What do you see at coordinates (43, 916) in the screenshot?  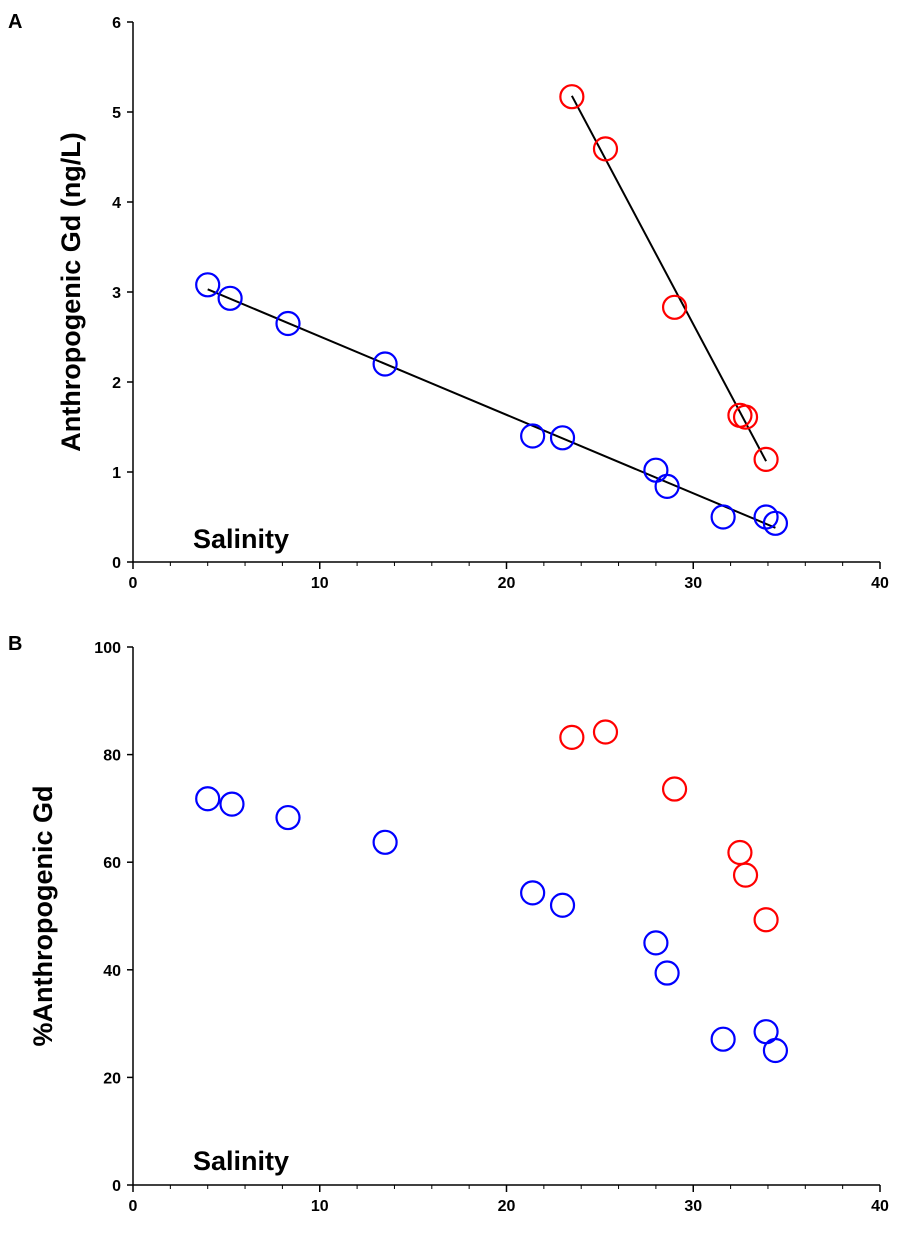 I see `y-axis-title: %Anthropogenic Gd` at bounding box center [43, 916].